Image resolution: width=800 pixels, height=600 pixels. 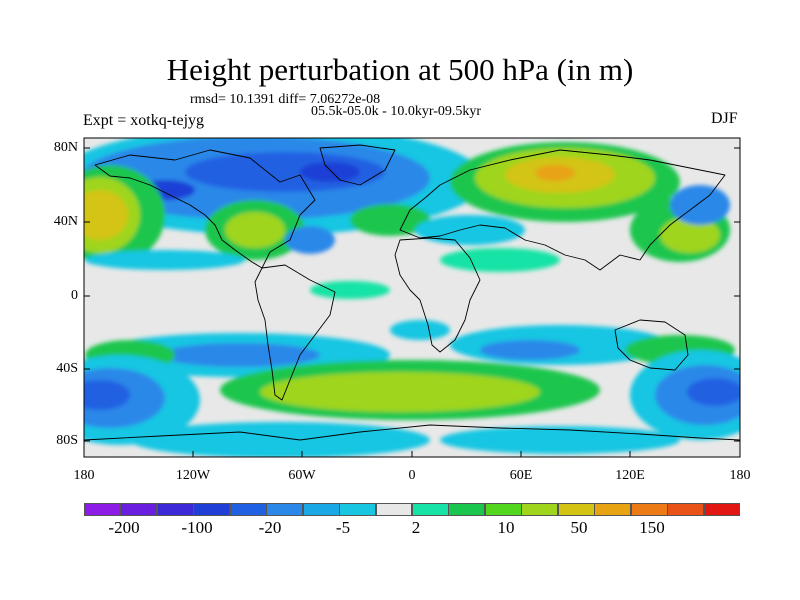 What do you see at coordinates (416, 527) in the screenshot?
I see `colorbar-label: 2` at bounding box center [416, 527].